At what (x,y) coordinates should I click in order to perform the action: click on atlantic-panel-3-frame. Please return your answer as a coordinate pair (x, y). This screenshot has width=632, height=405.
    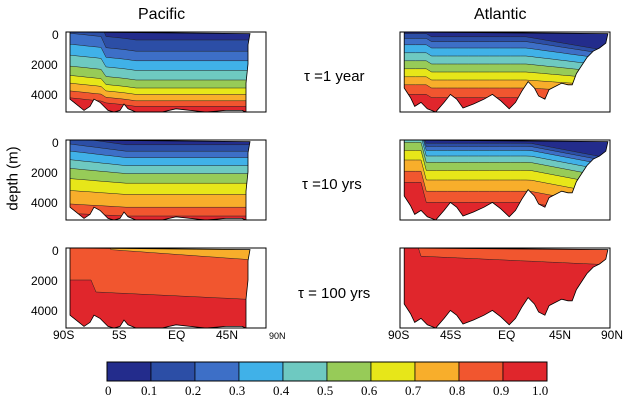
    Looking at the image, I should click on (505, 288).